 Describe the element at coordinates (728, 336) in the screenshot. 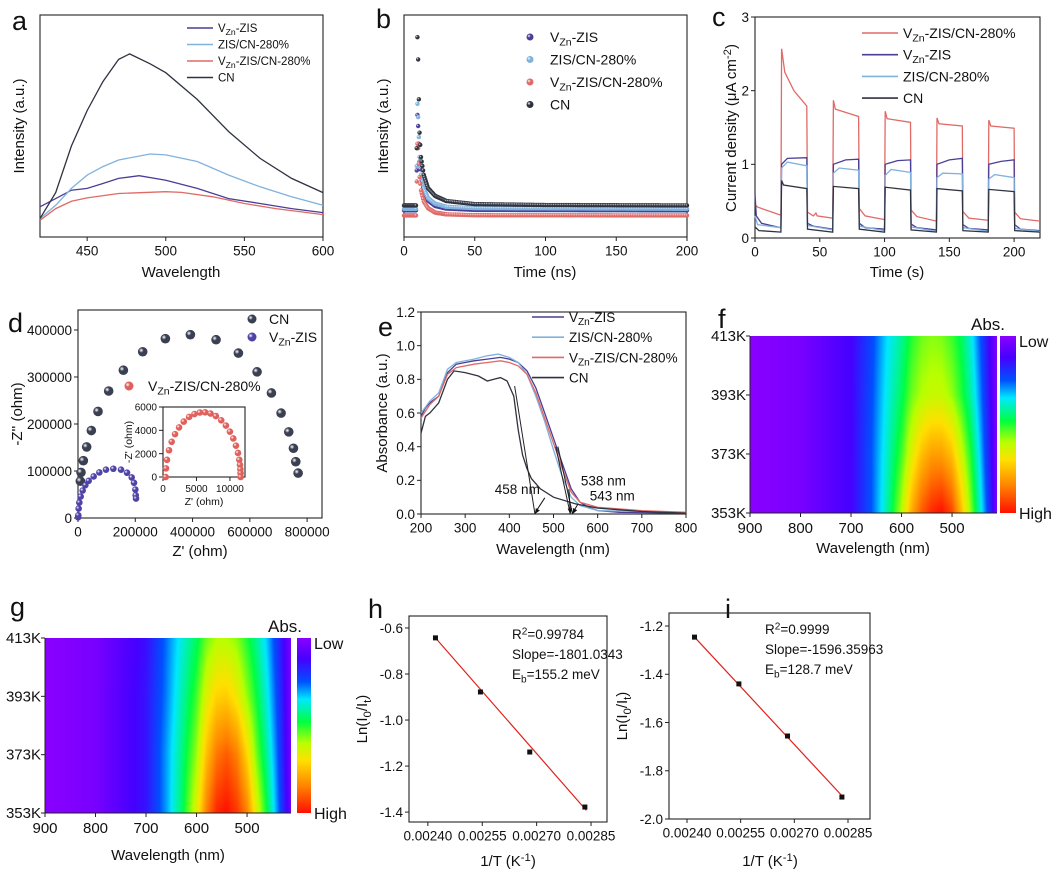

I see `y-tick-label: 413K` at that location.